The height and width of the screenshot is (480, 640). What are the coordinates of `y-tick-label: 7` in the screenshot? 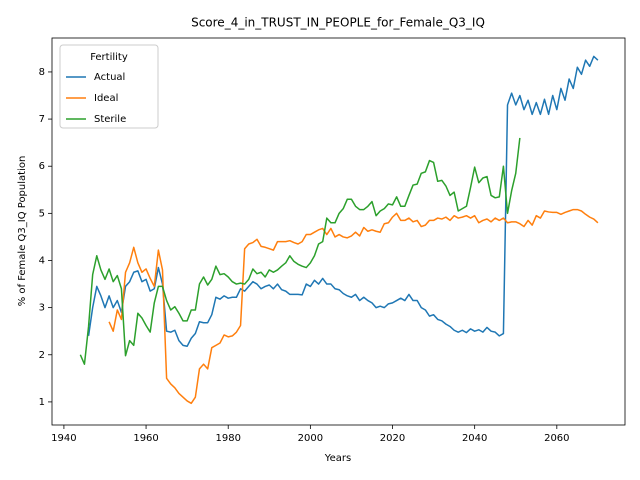 It's located at (42, 119).